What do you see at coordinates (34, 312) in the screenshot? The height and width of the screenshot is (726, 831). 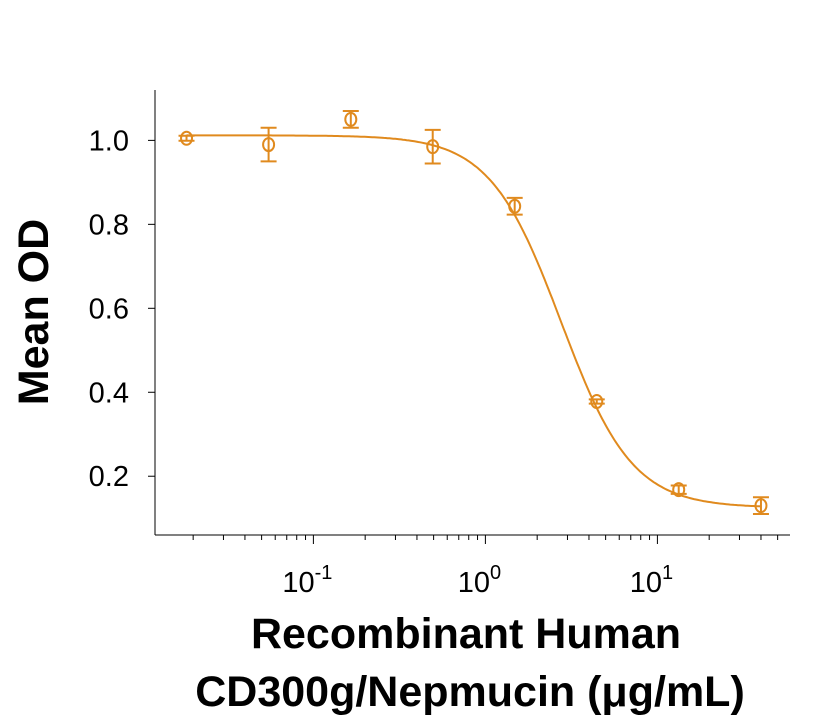 I see `y-axis-title: Mean OD` at bounding box center [34, 312].